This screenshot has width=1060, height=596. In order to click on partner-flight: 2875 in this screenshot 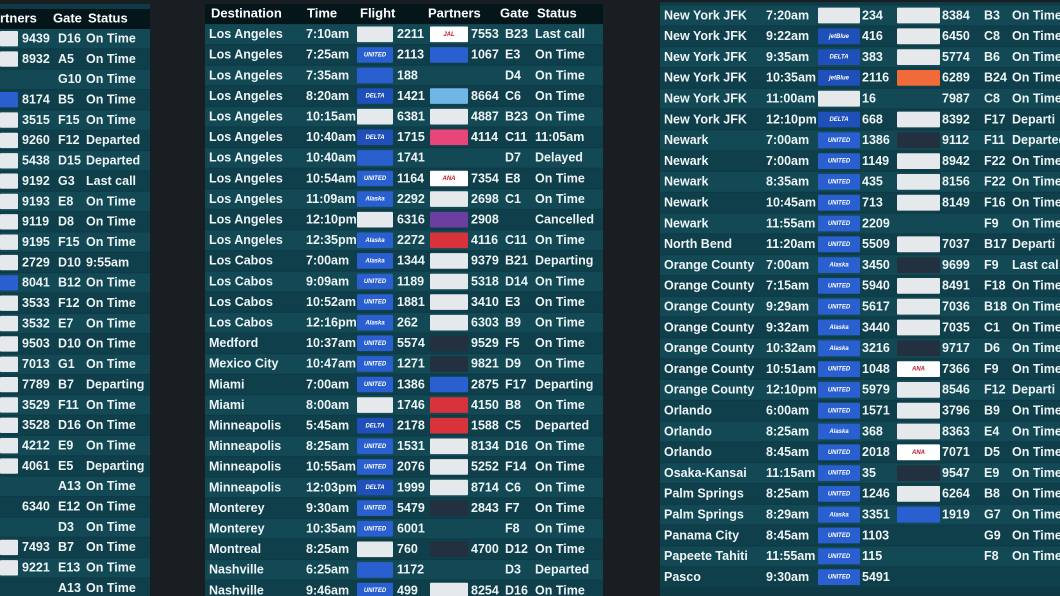, I will do `click(485, 384)`.